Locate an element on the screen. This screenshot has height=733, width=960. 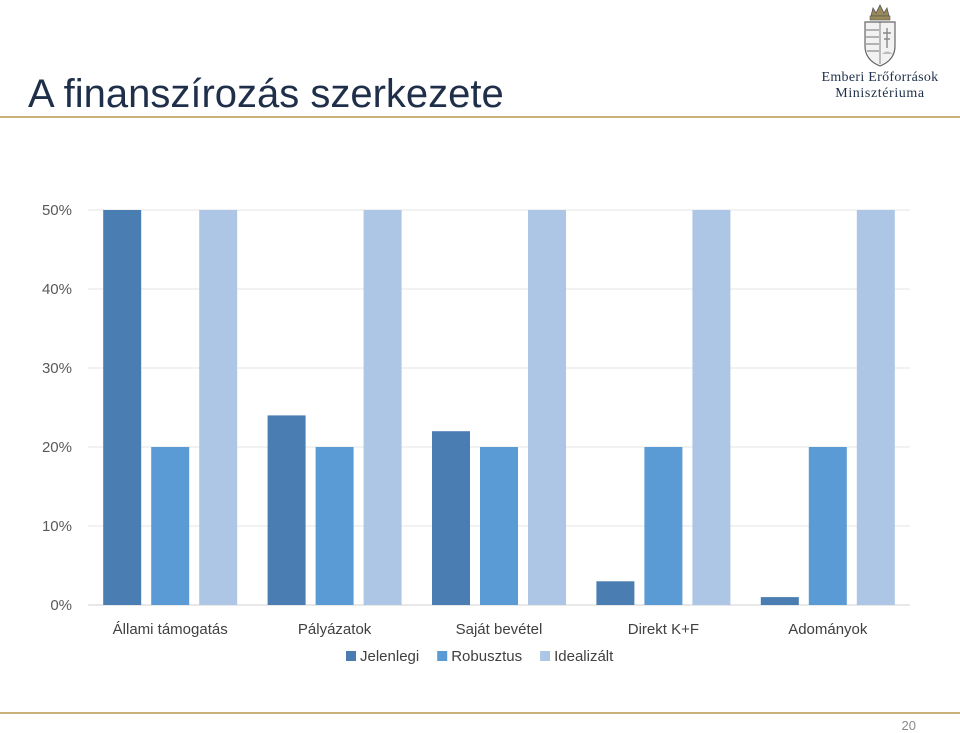
logo-text-line1: Emberi Erőforrások is located at coordinates (880, 77).